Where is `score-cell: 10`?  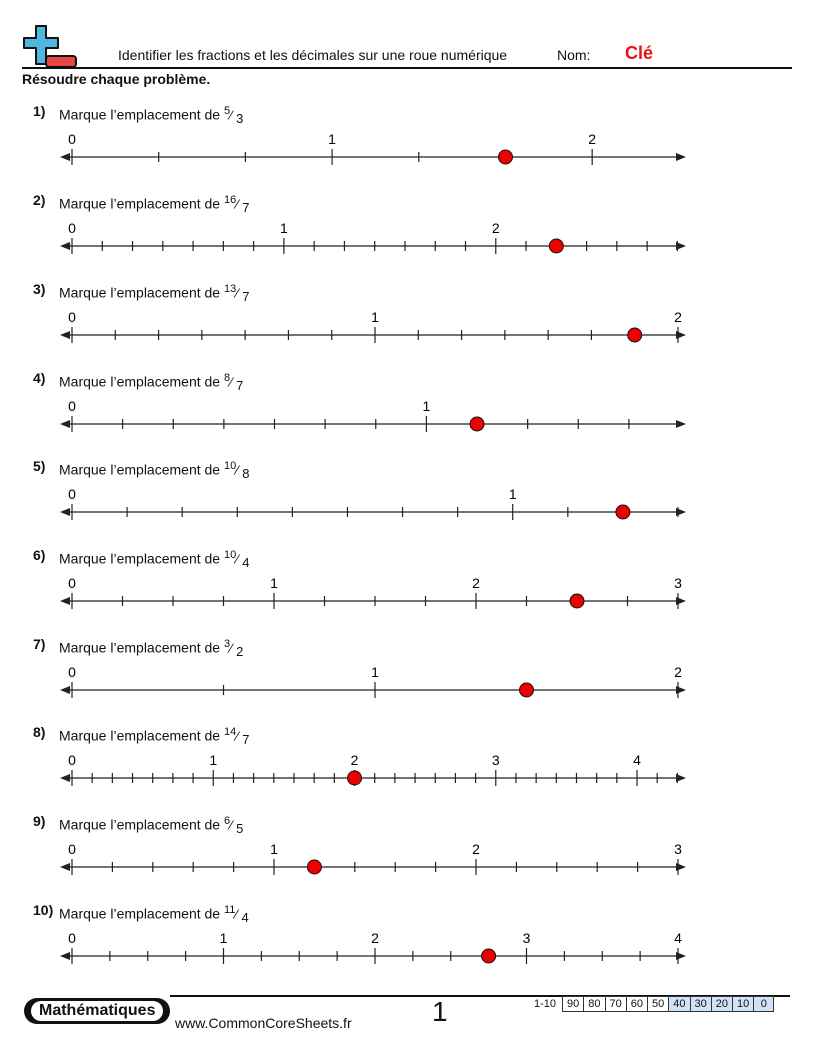 score-cell: 10 is located at coordinates (744, 1004).